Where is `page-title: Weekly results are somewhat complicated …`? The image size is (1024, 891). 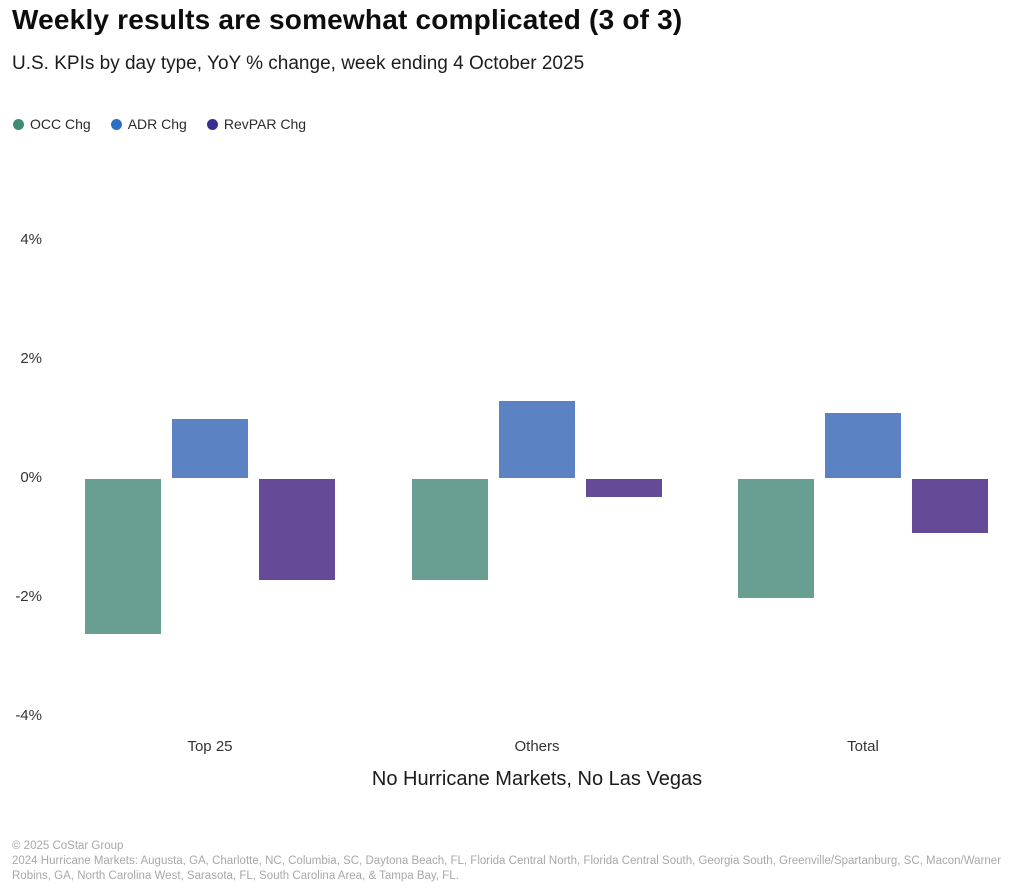
page-title: Weekly results are somewhat complicated … is located at coordinates (347, 19).